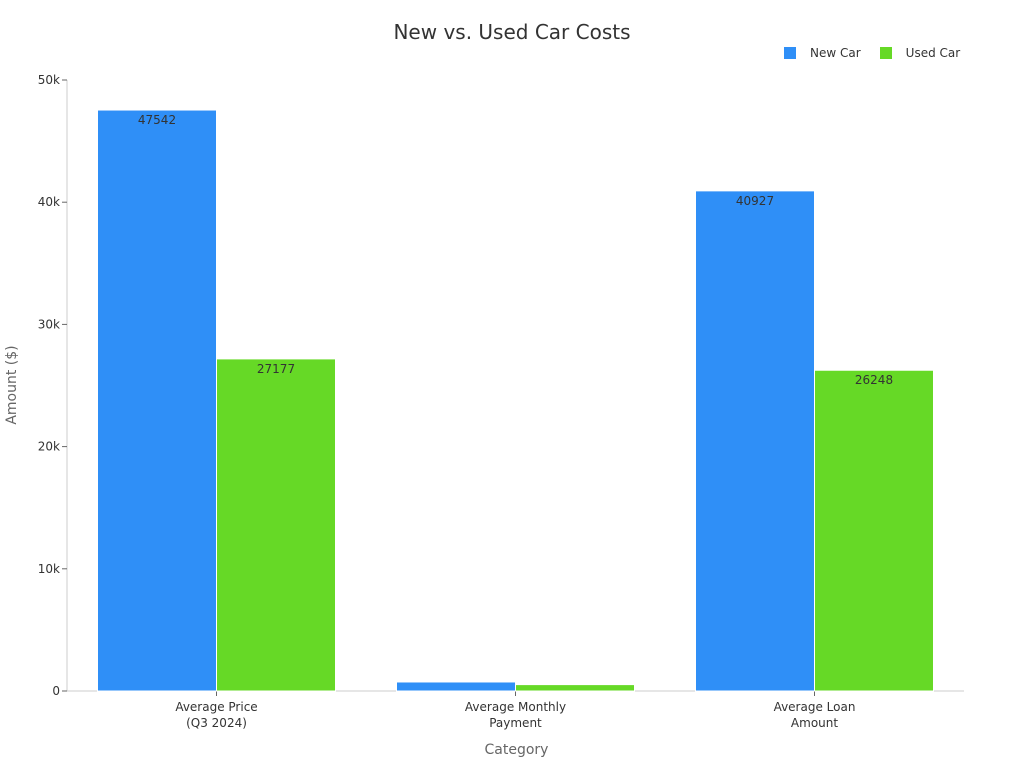  What do you see at coordinates (49, 324) in the screenshot?
I see `y-tick-label: 30k` at bounding box center [49, 324].